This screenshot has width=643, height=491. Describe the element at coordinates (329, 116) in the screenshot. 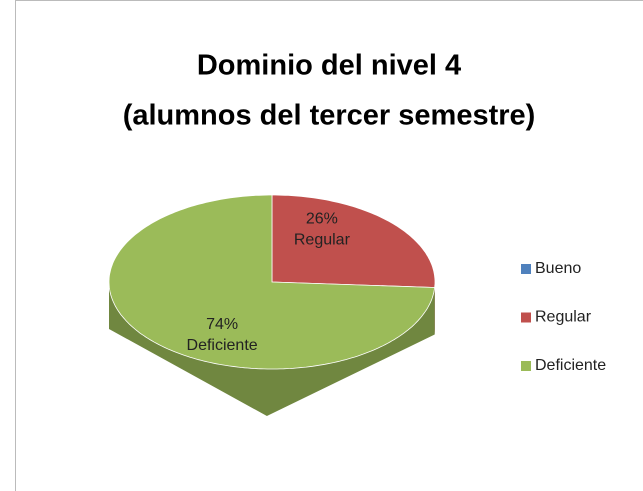

I see `chart-subtitle: (alumnos del tercer semestre)` at that location.